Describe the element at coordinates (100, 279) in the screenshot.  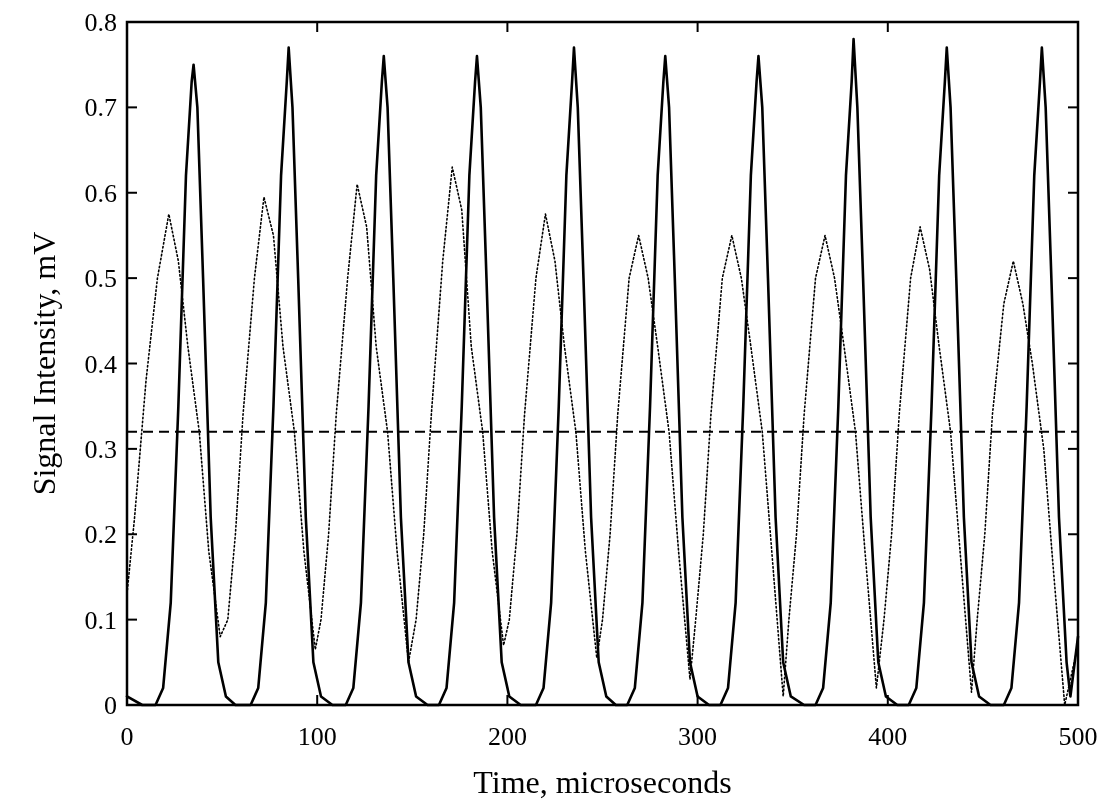
I see `y-tick-label: 0.5` at that location.